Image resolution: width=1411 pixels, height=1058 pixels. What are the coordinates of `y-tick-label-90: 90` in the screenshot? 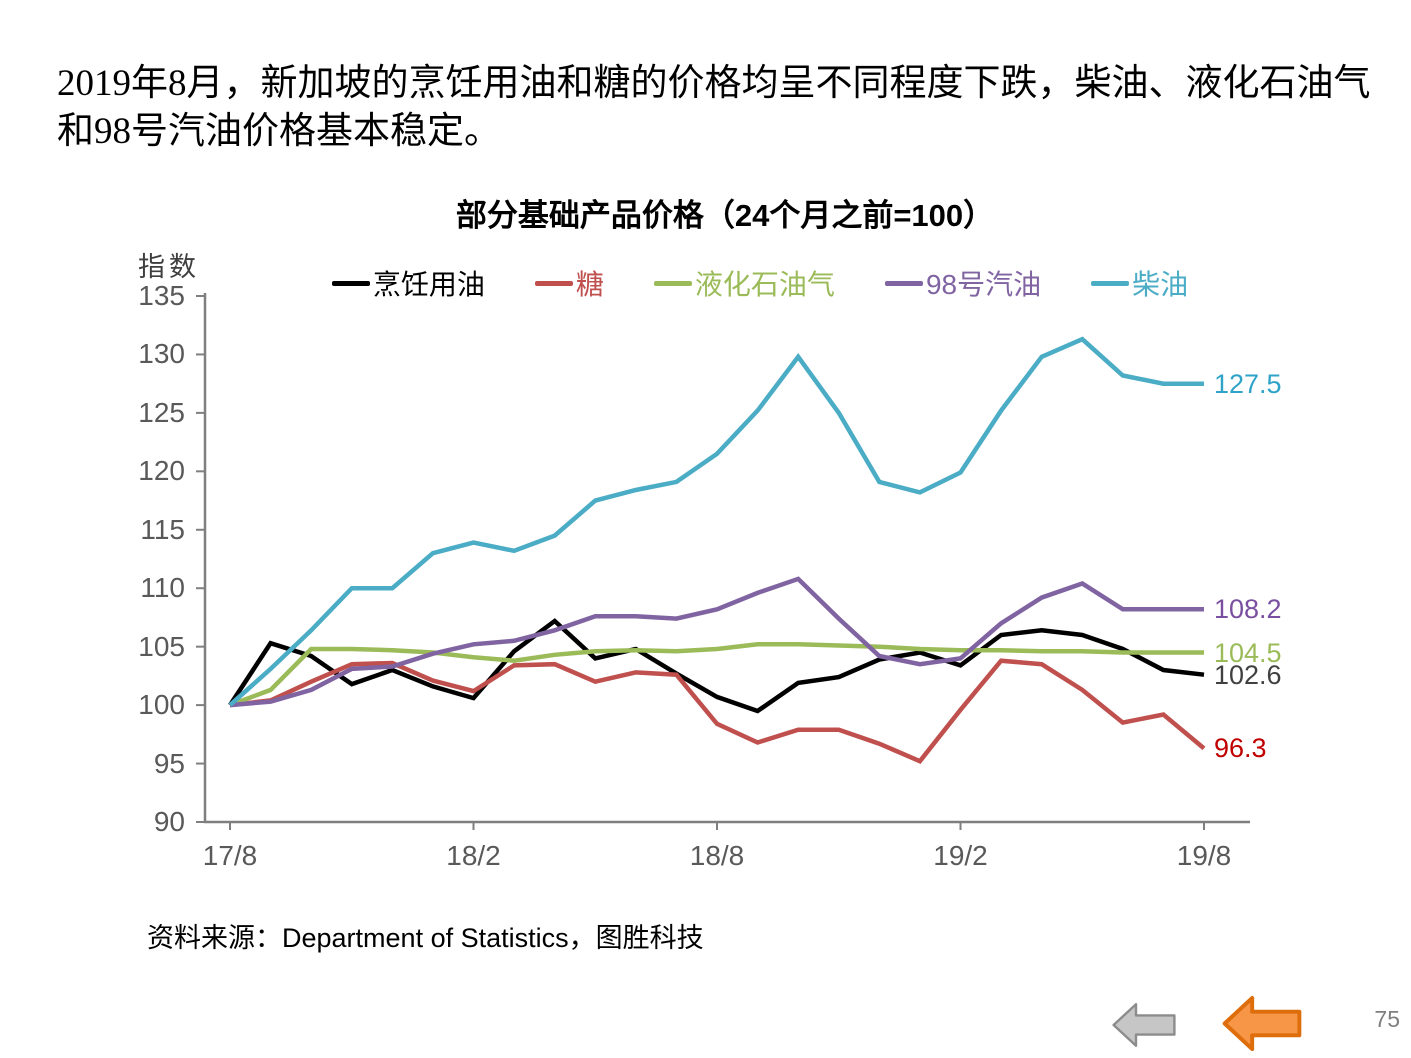 It's located at (169, 821).